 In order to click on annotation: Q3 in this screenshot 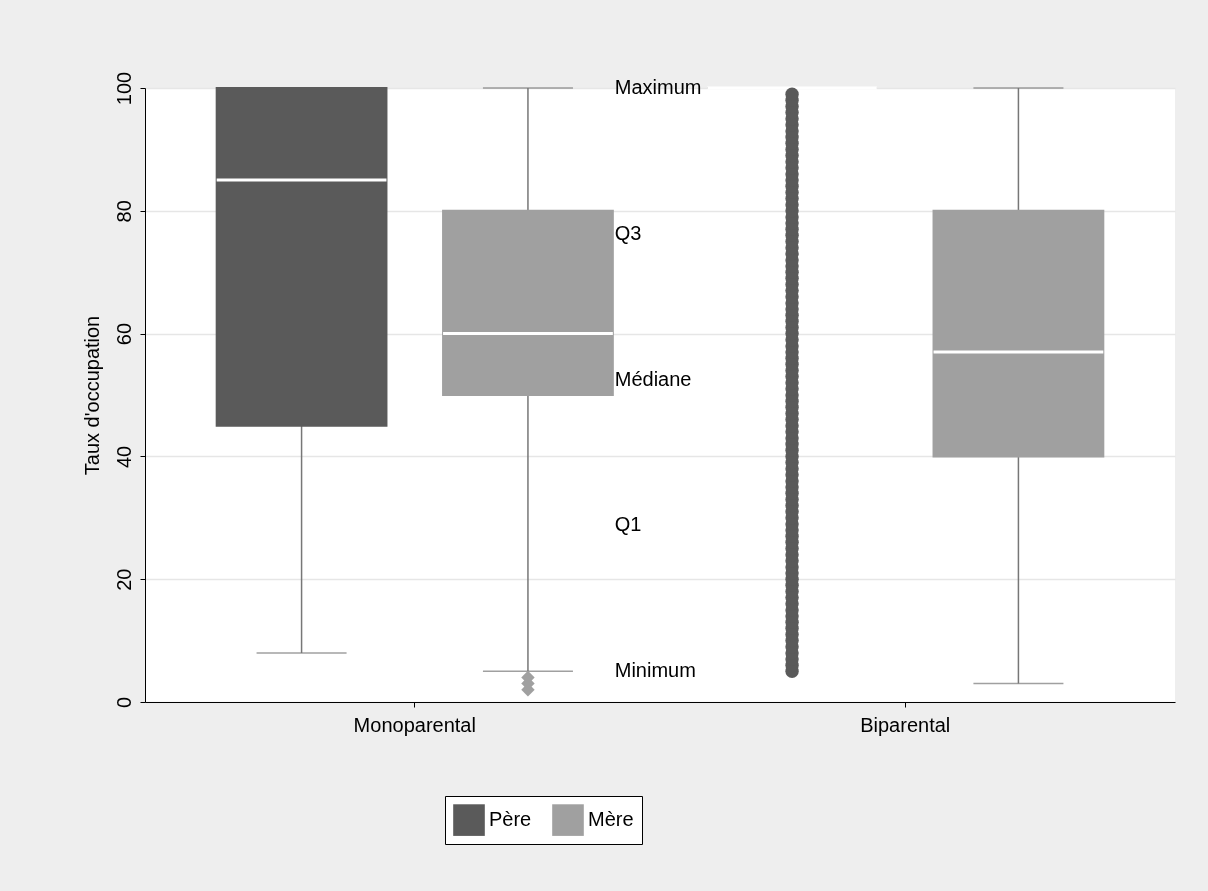, I will do `click(628, 232)`.